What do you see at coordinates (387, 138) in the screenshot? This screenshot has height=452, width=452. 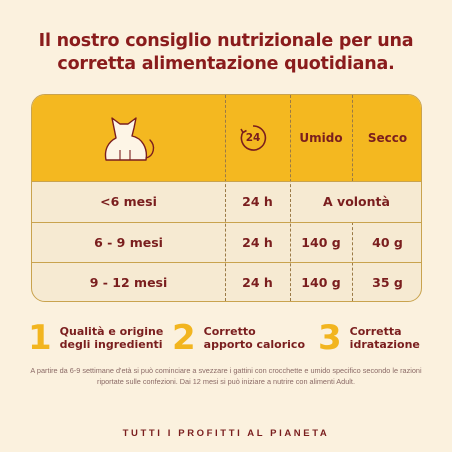 I see `header-dry: Secco` at bounding box center [387, 138].